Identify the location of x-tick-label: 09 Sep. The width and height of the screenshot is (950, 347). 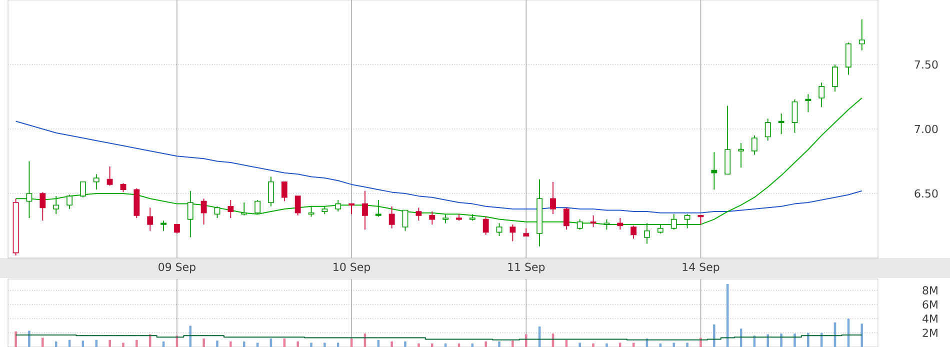
(177, 268).